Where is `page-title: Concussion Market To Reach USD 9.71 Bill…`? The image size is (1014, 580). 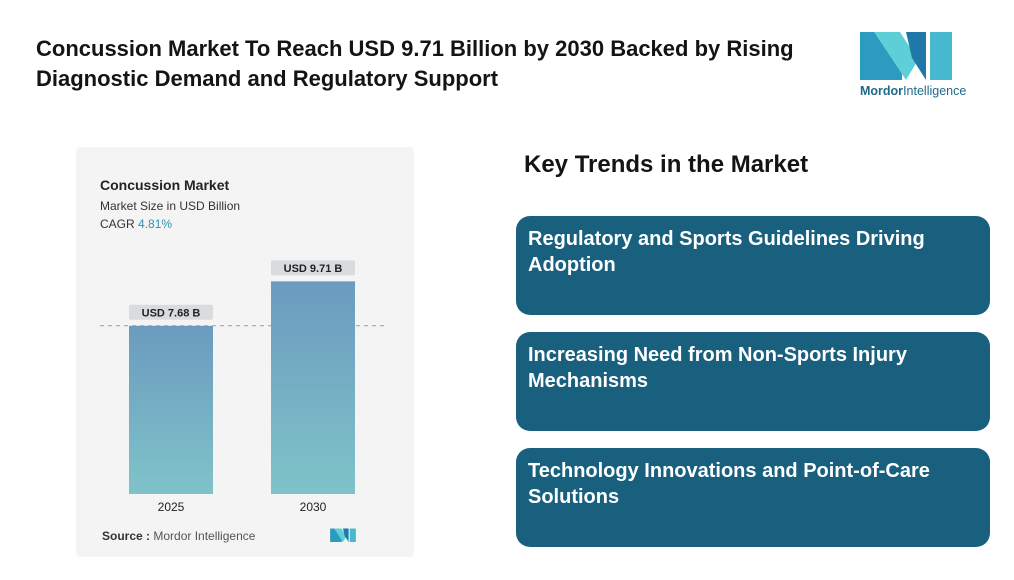
page-title: Concussion Market To Reach USD 9.71 Bill… is located at coordinates (415, 63).